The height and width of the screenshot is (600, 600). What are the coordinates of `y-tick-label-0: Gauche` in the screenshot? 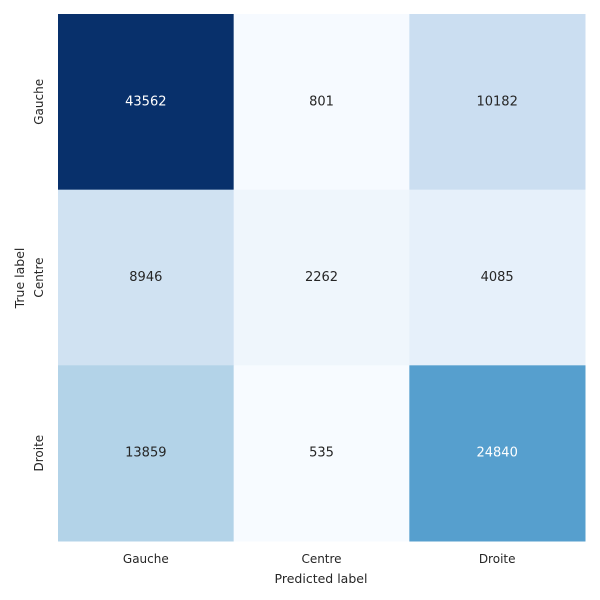 It's located at (39, 102).